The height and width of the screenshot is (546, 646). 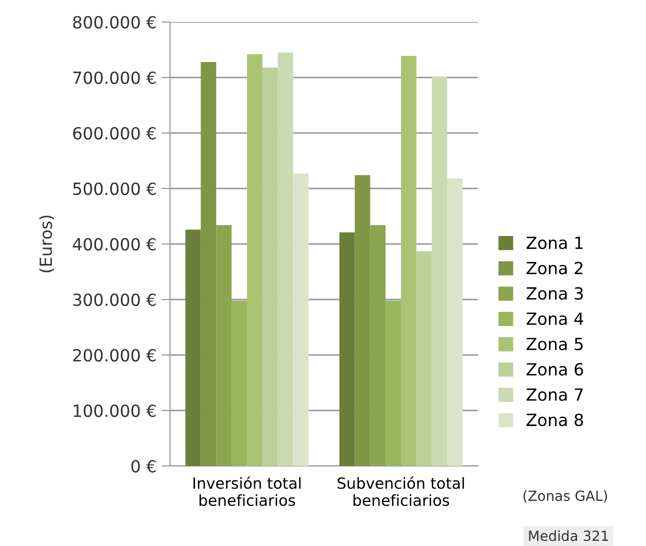 What do you see at coordinates (565, 496) in the screenshot?
I see `text: (Zonas GAL)` at bounding box center [565, 496].